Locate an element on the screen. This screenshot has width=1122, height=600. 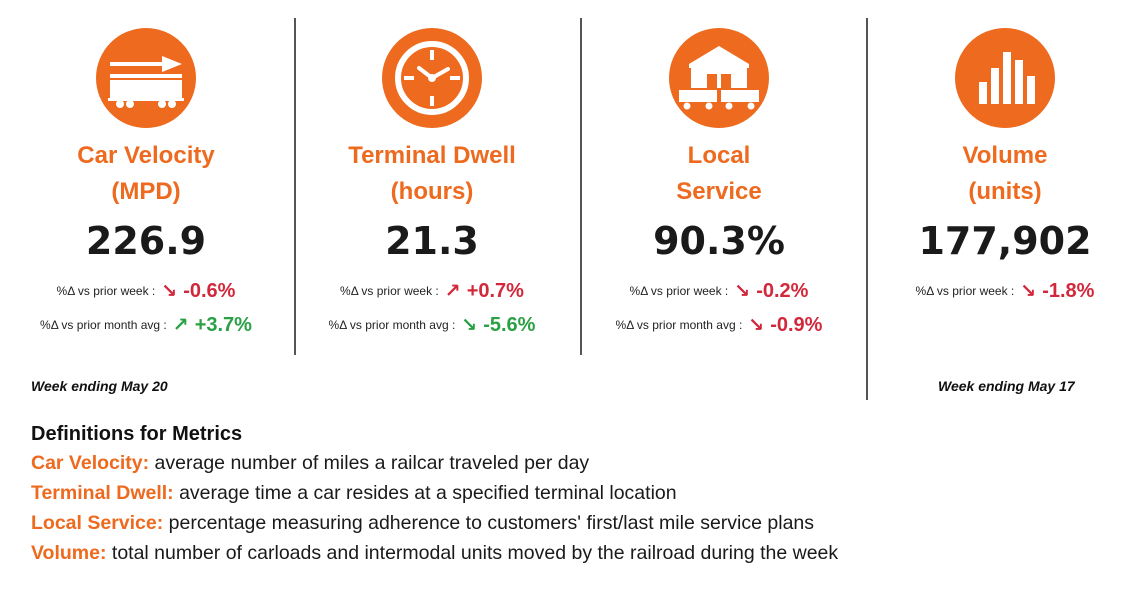
metric-title-line1: Car Velocity is located at coordinates (146, 155).